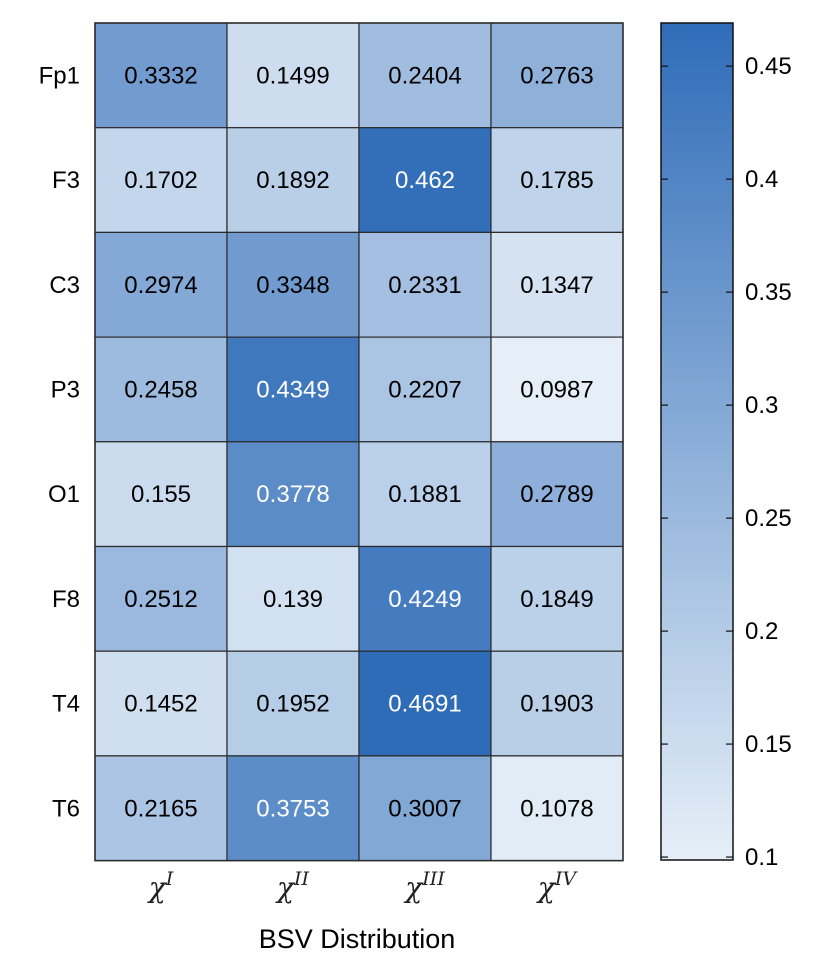 The image size is (832, 970). I want to click on column-label-superscript: II, so click(301, 879).